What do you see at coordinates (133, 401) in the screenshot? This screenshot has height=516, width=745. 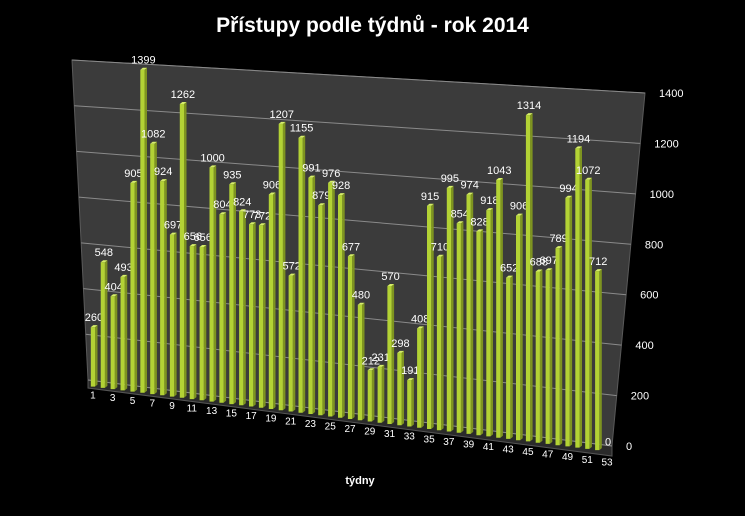 I see `x-tick-label: 5` at bounding box center [133, 401].